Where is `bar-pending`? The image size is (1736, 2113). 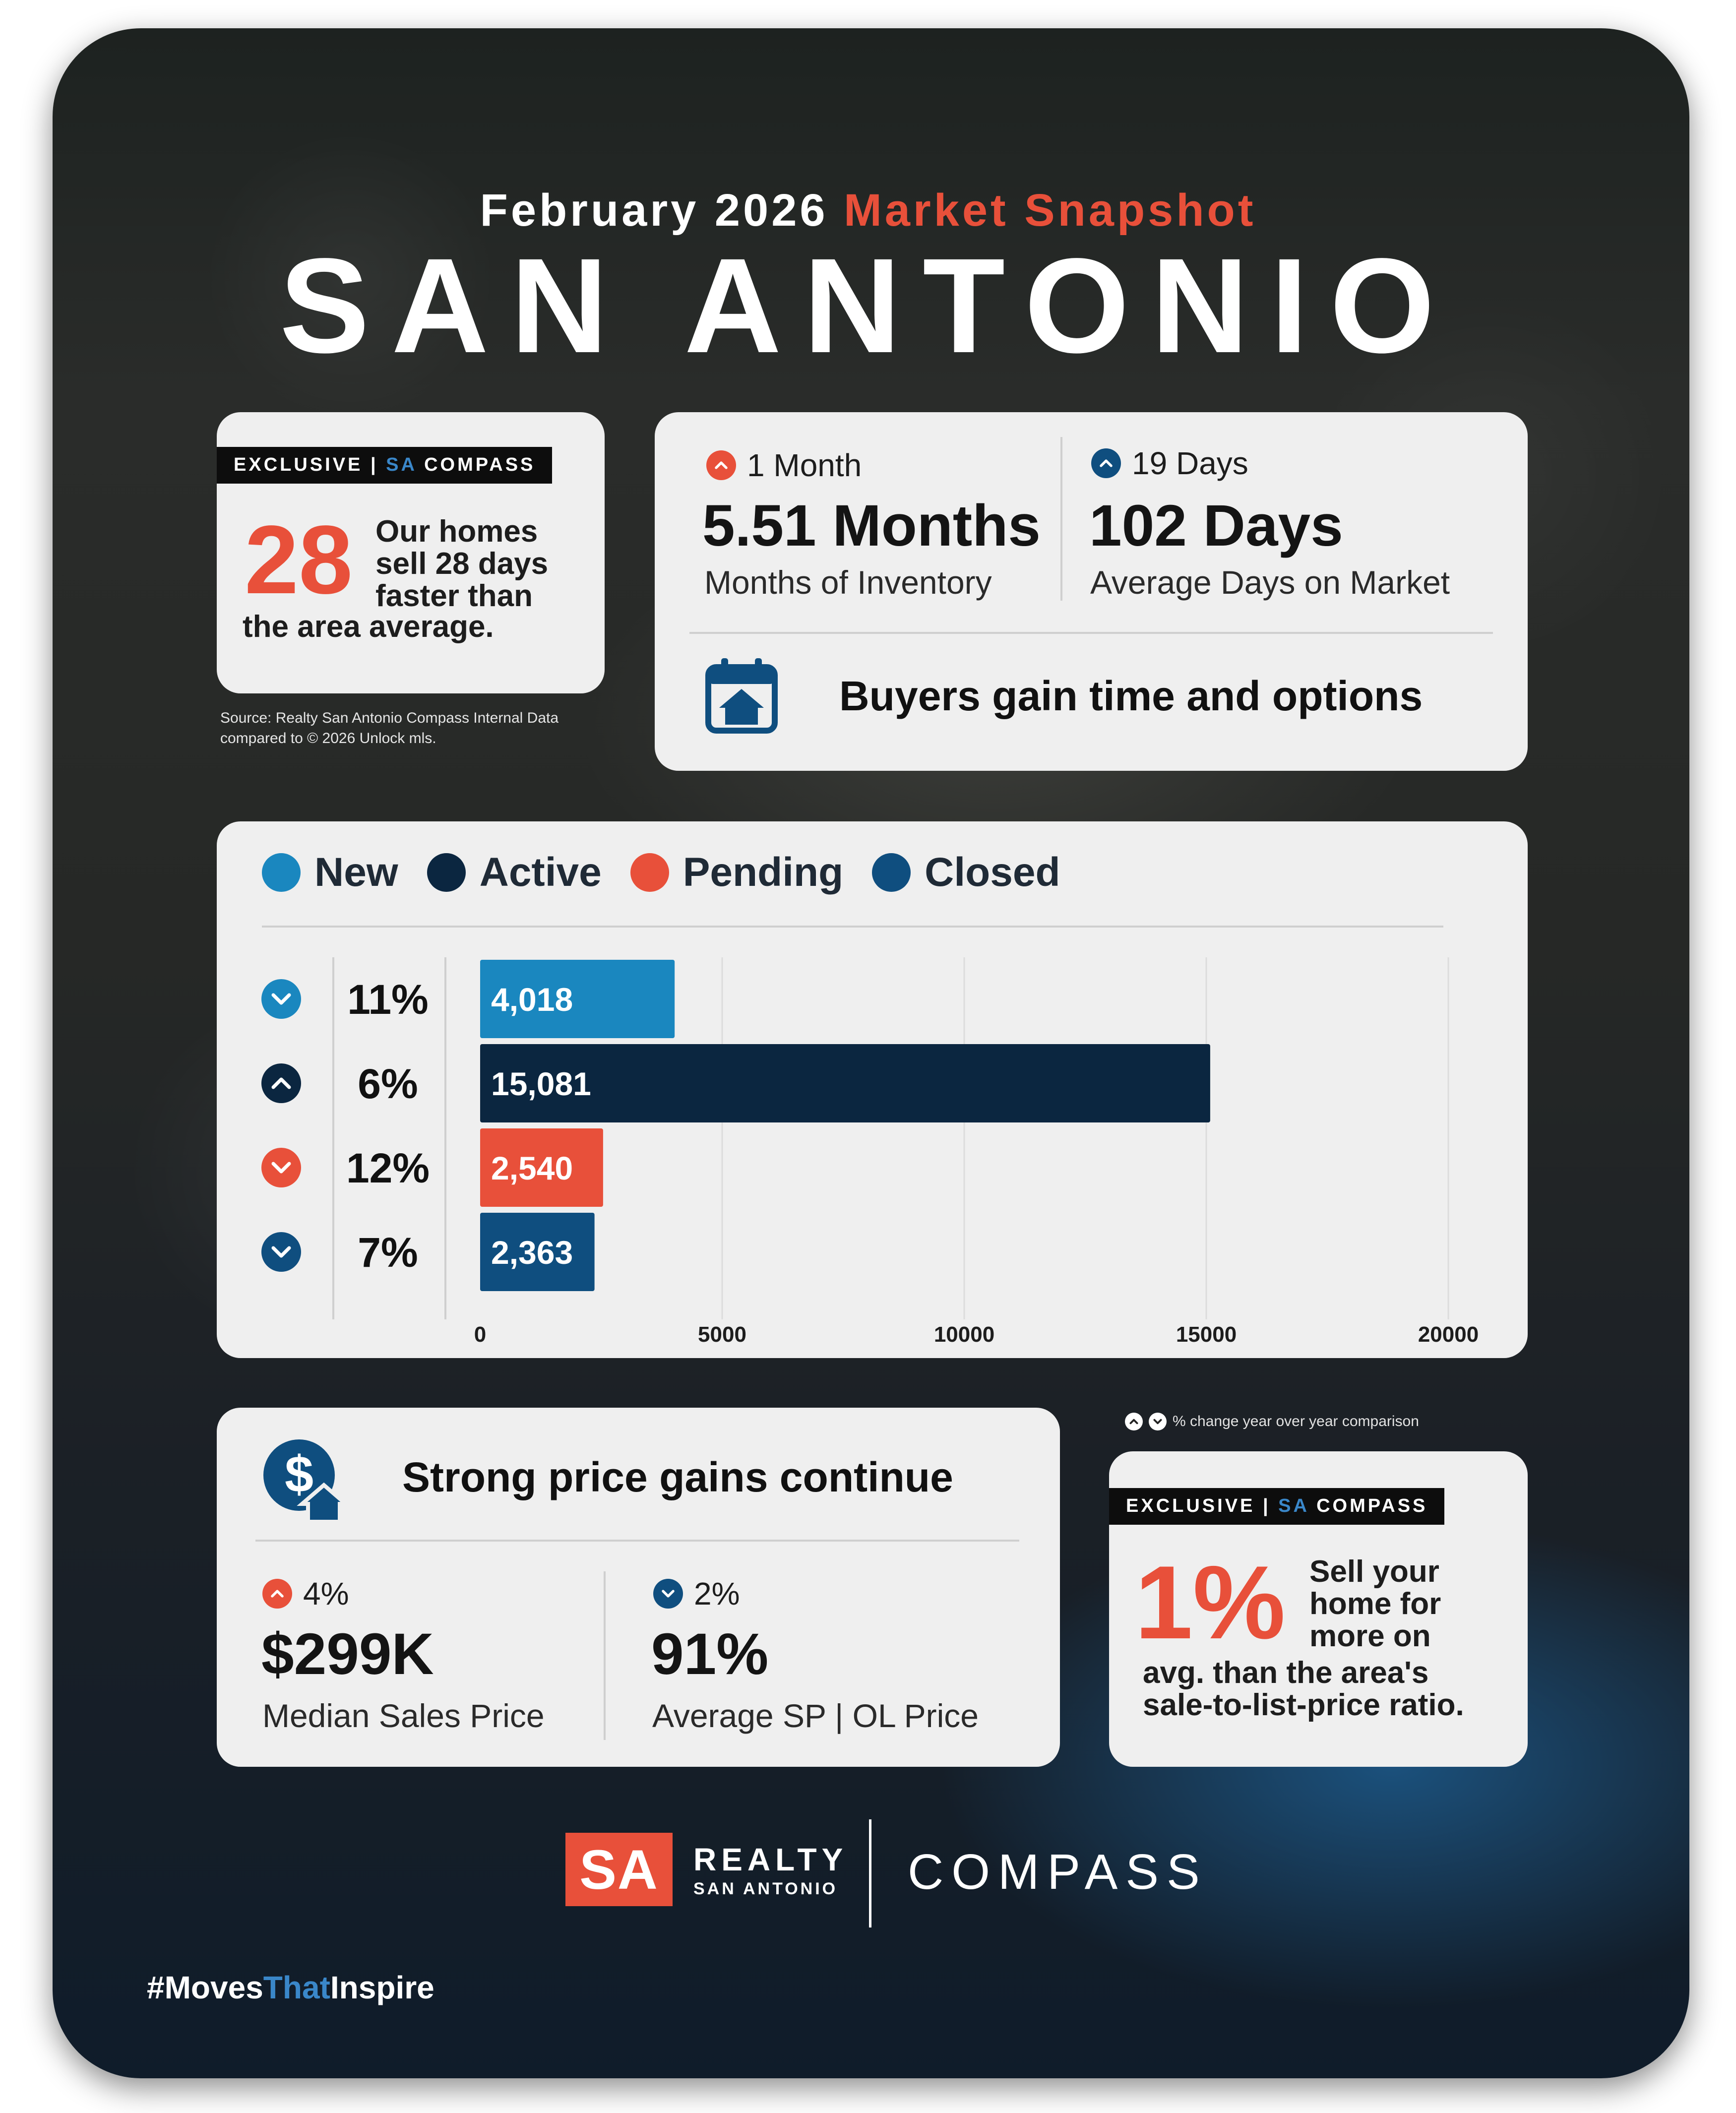 bar-pending is located at coordinates (541, 1167).